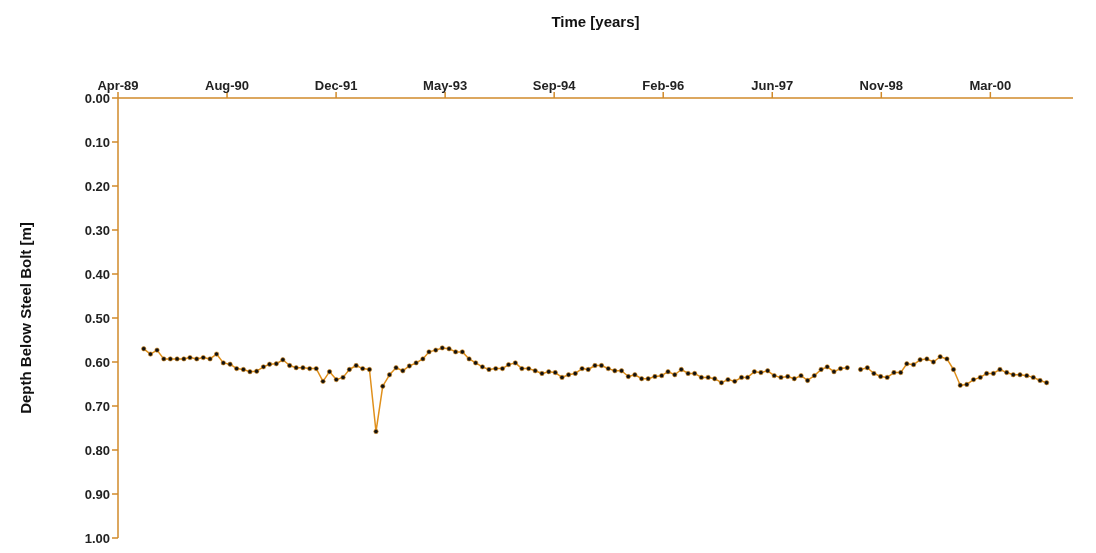 This screenshot has width=1096, height=553. What do you see at coordinates (990, 85) in the screenshot?
I see `x-tick-label: Mar-00` at bounding box center [990, 85].